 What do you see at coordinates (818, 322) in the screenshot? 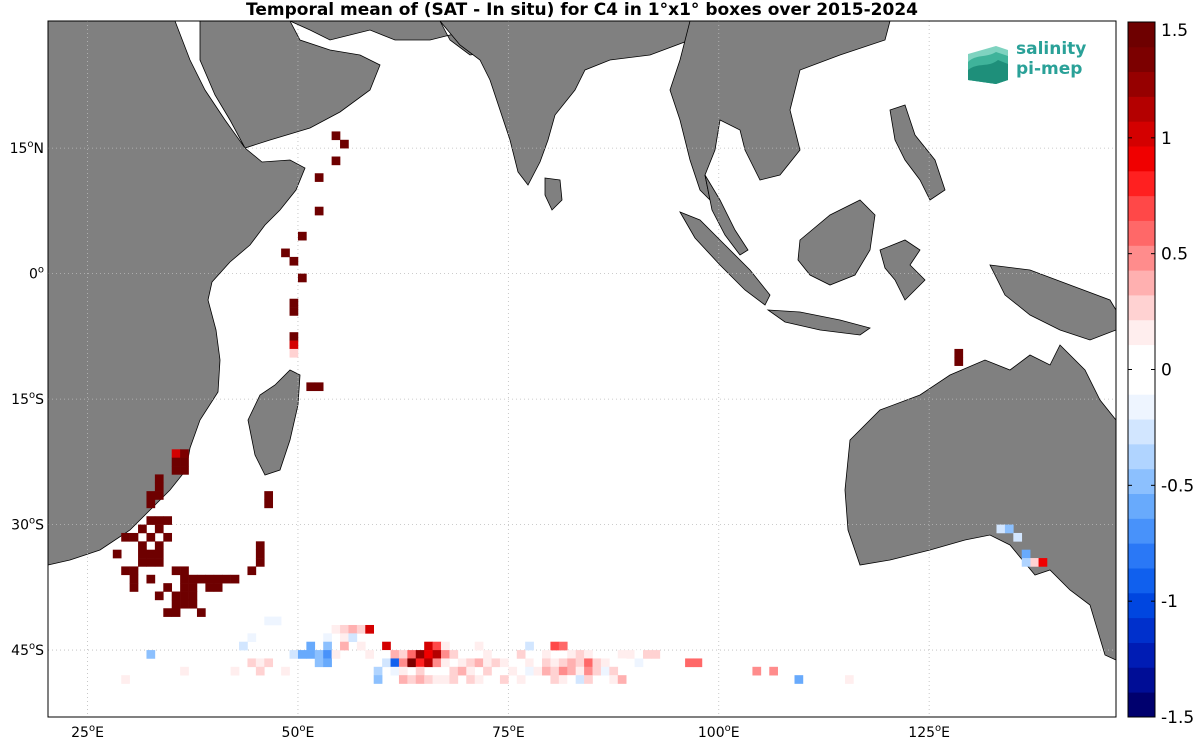
I see `land-java` at bounding box center [818, 322].